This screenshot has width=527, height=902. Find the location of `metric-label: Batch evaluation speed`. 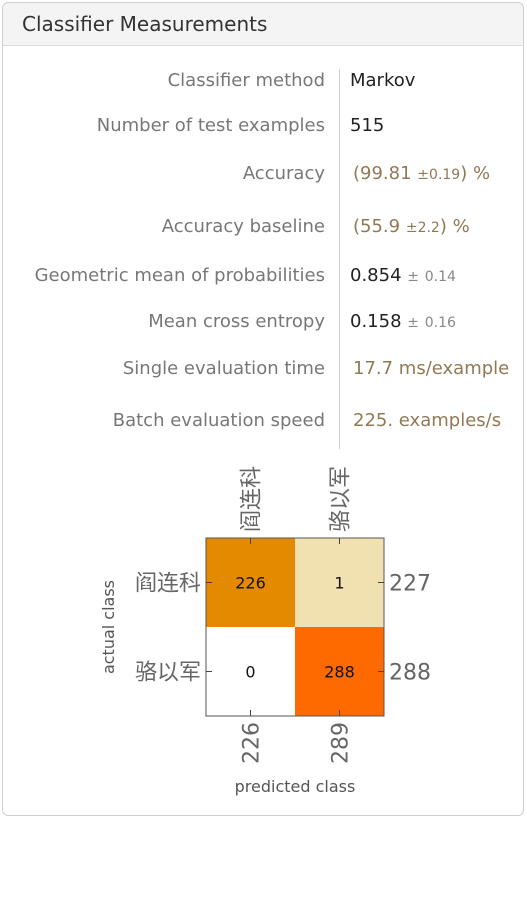

metric-label: Batch evaluation speed is located at coordinates (218, 420).